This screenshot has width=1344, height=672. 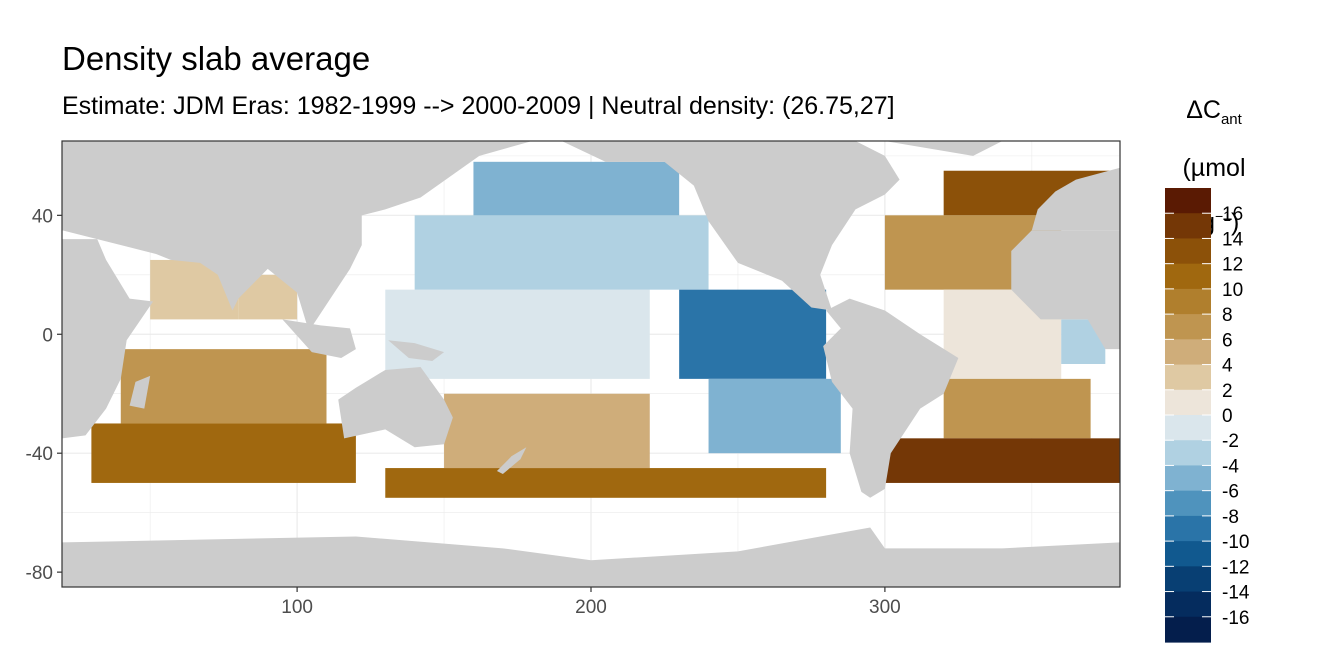 I want to click on colorbar-label: -14, so click(x=1236, y=593).